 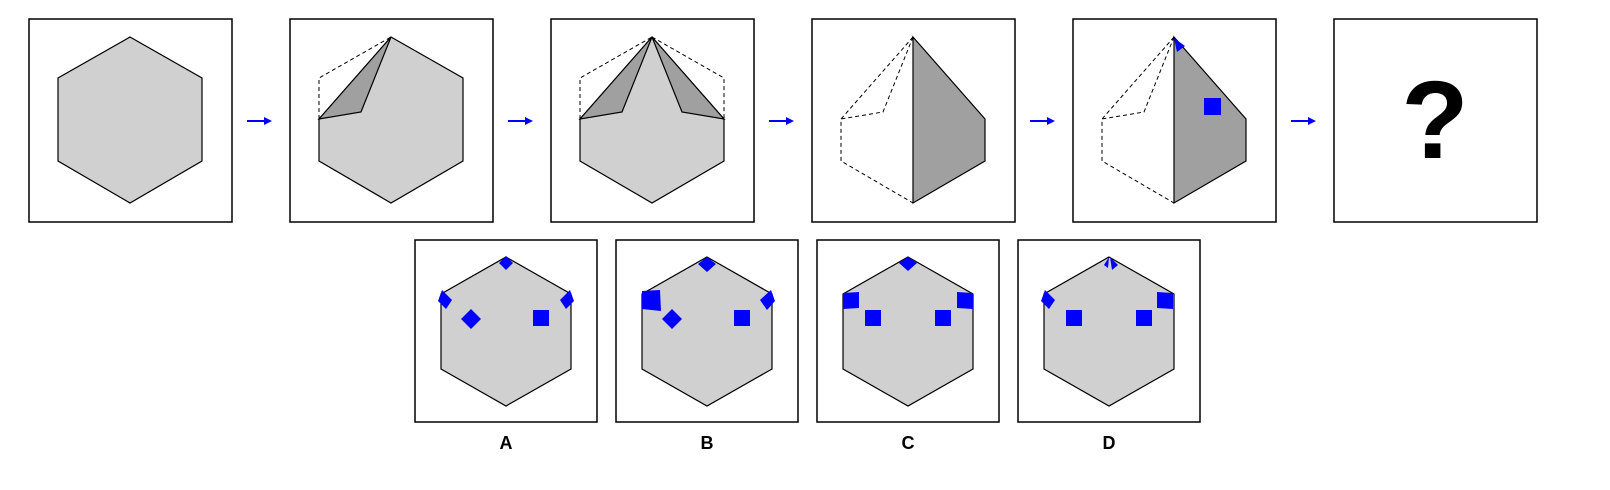 I want to click on option-a-left-corner-hole, so click(x=445, y=299).